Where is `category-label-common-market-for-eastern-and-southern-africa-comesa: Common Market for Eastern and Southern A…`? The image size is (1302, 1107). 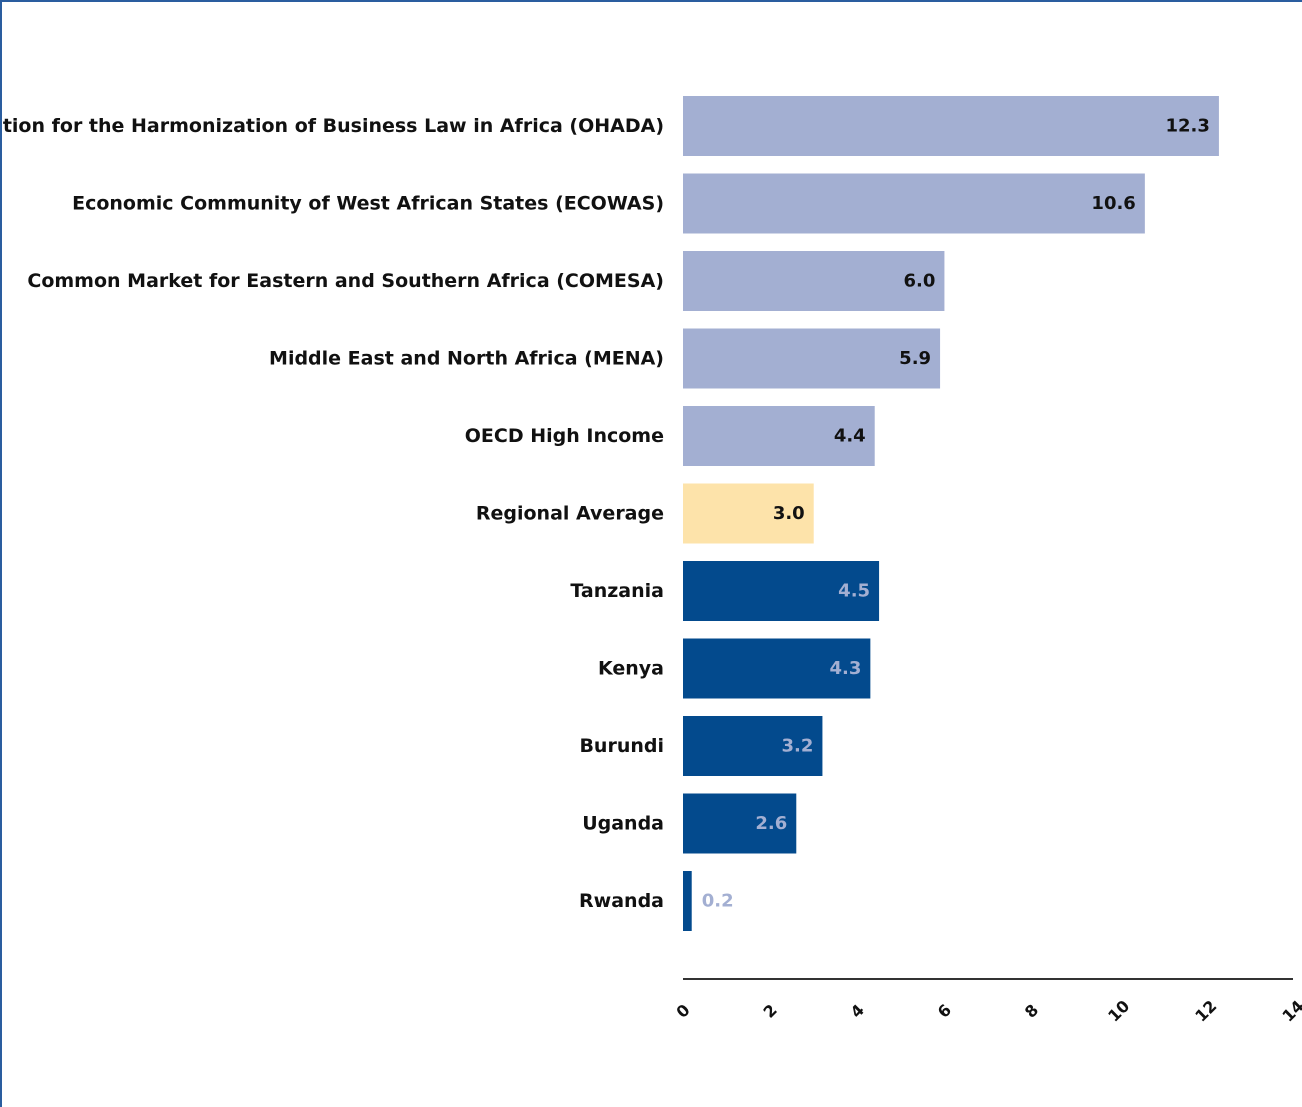 category-label-common-market-for-eastern-and-southern-africa-comesa: Common Market for Eastern and Southern A… is located at coordinates (345, 281).